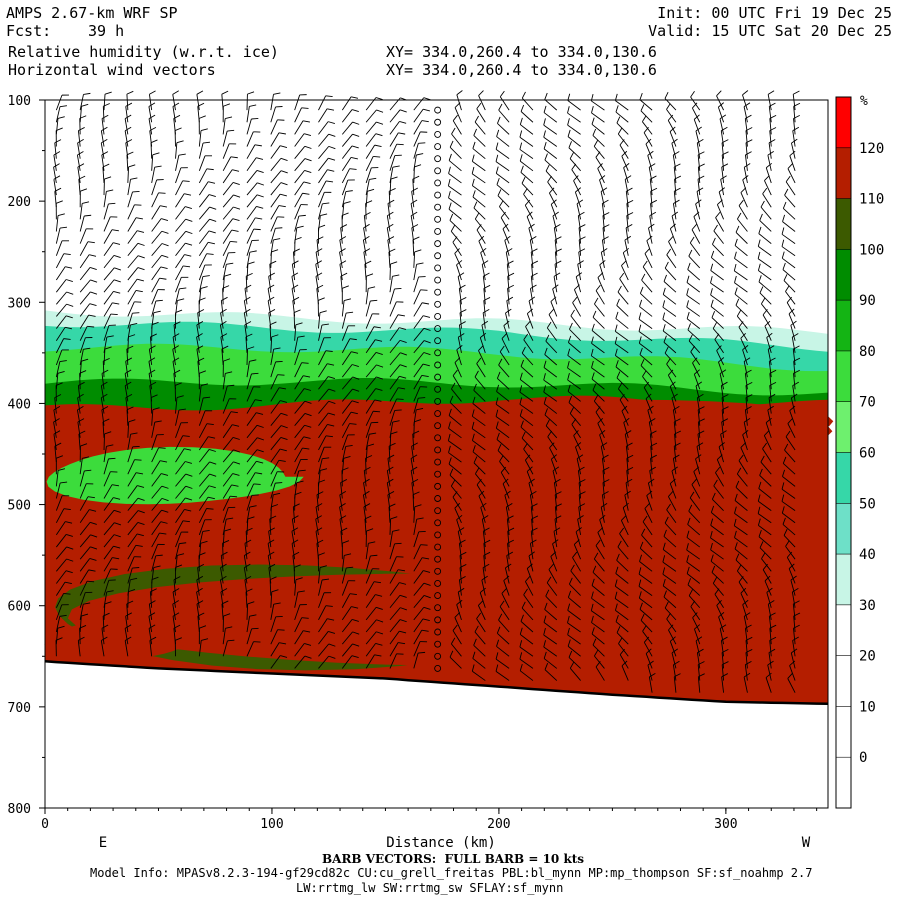  I want to click on colorbar-label: 20, so click(867, 657).